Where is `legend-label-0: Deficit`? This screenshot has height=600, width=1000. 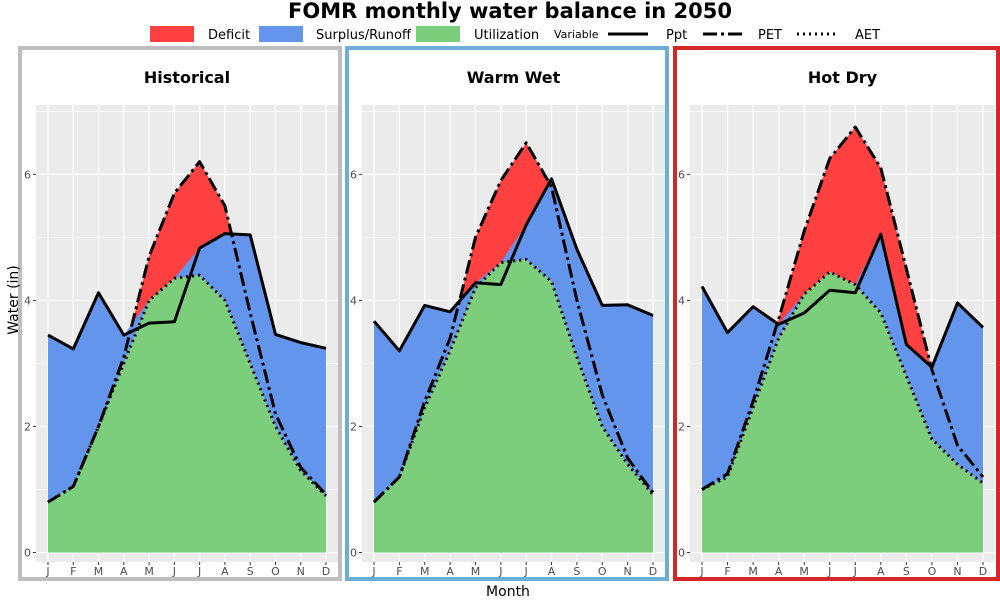
legend-label-0: Deficit is located at coordinates (229, 35).